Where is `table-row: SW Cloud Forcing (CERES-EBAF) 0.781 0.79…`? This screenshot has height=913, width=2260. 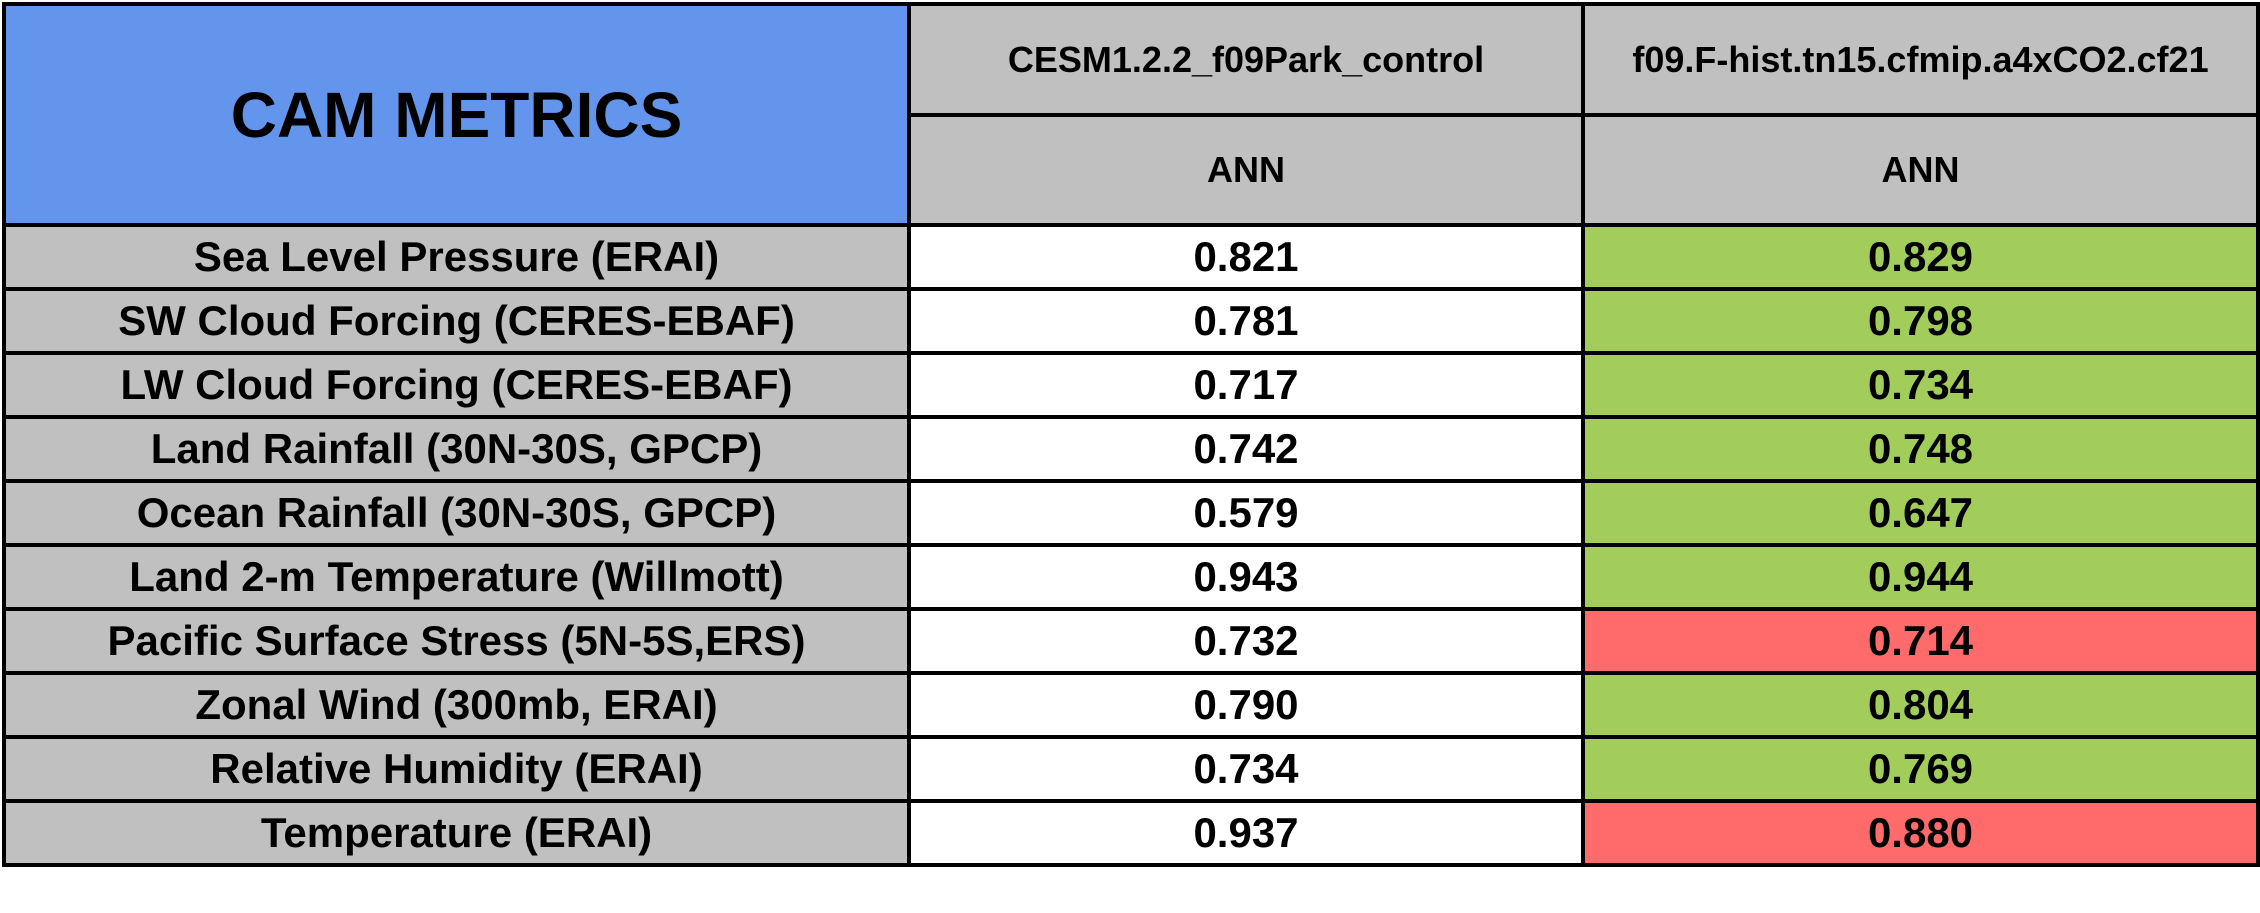 table-row: SW Cloud Forcing (CERES-EBAF) 0.781 0.79… is located at coordinates (1131, 321).